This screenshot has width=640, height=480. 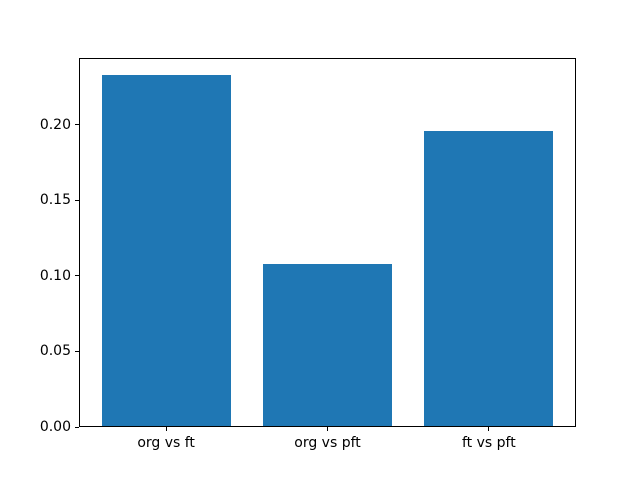 I want to click on x-tick-label: ft vs pft, so click(x=489, y=443).